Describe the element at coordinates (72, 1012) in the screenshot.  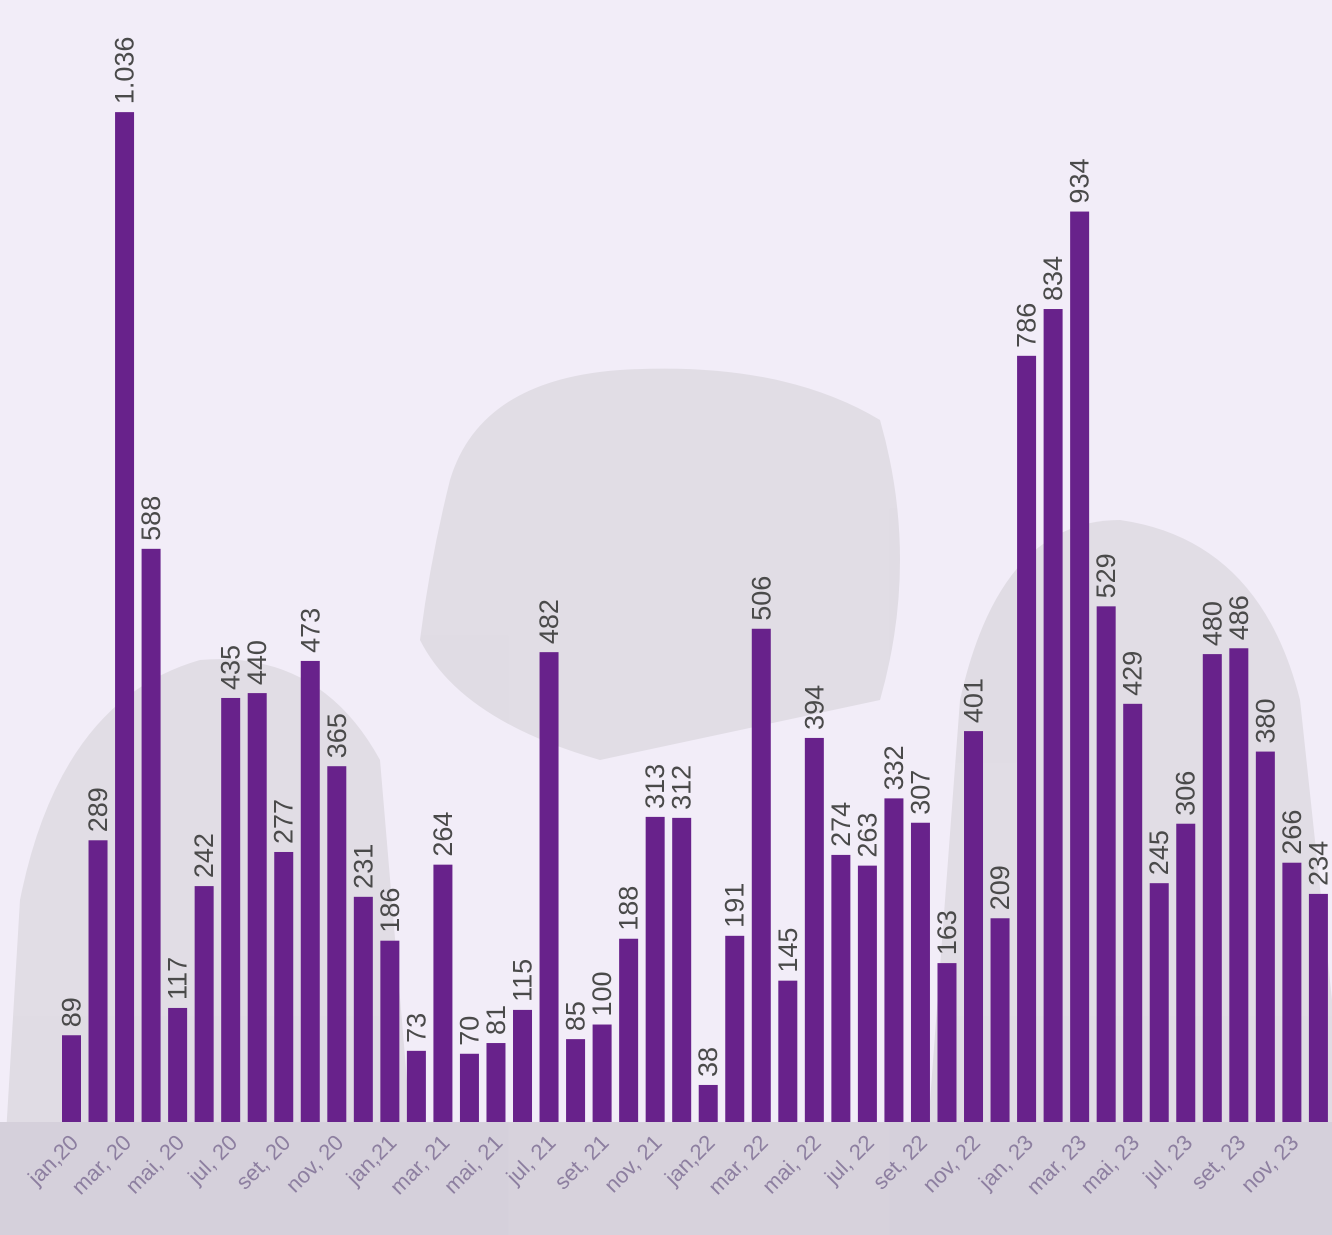
I see `value-label: 89` at that location.